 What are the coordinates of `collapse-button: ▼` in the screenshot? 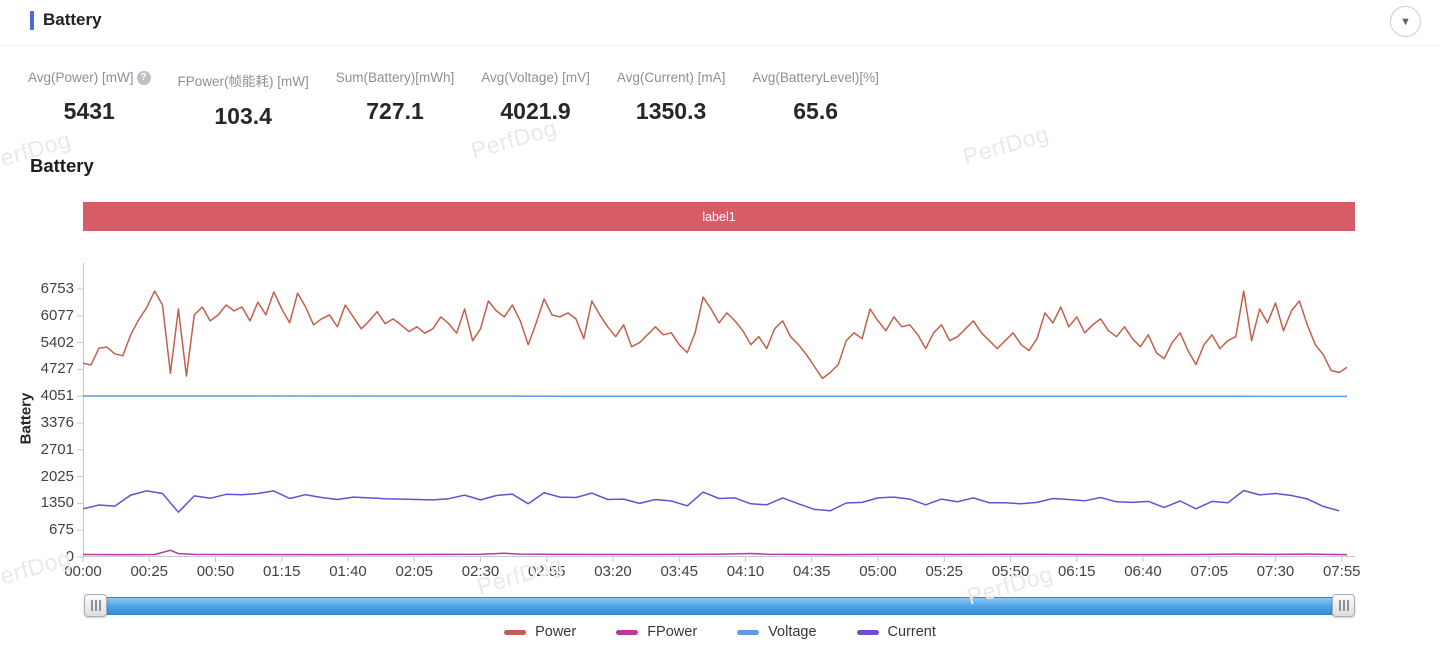 It's located at (1405, 21).